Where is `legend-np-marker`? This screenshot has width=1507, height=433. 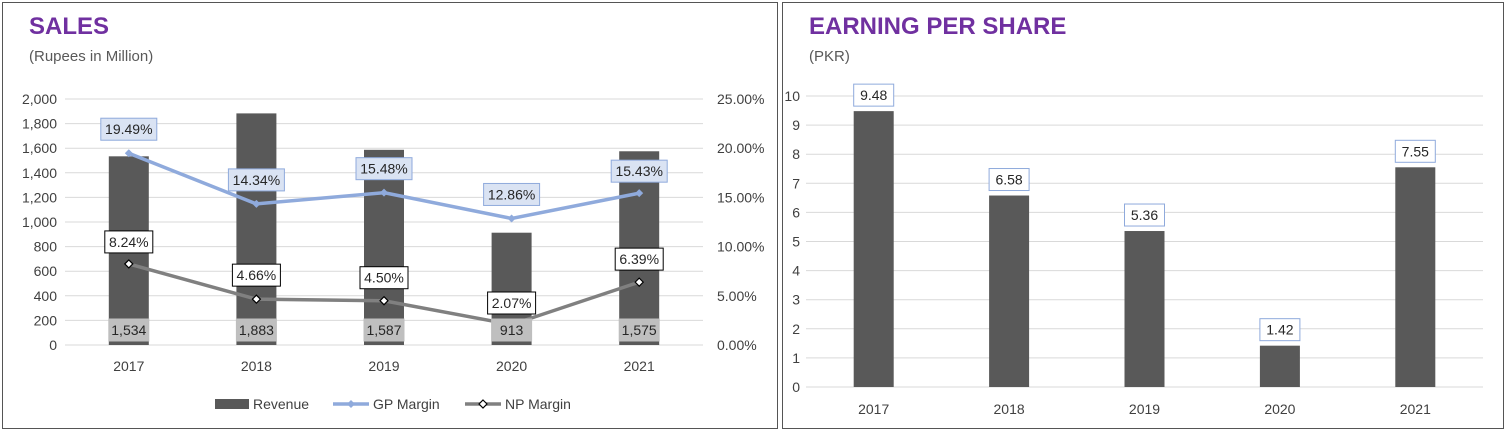
legend-np-marker is located at coordinates (483, 404).